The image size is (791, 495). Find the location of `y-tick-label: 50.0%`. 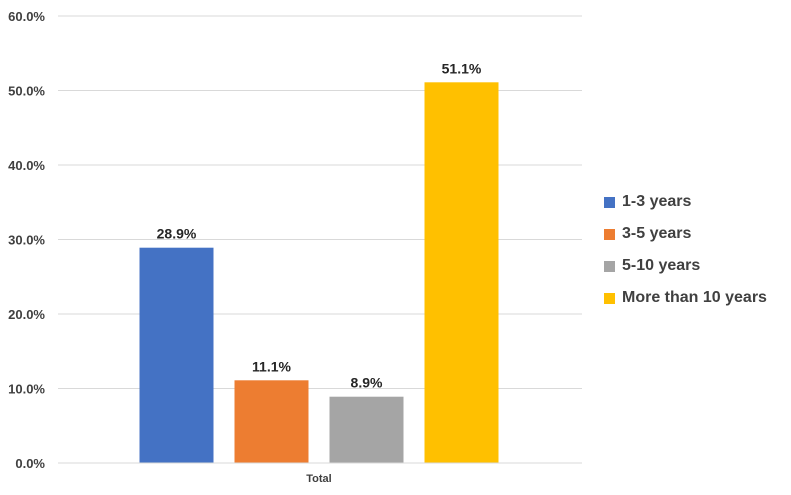

y-tick-label: 50.0% is located at coordinates (26, 91).